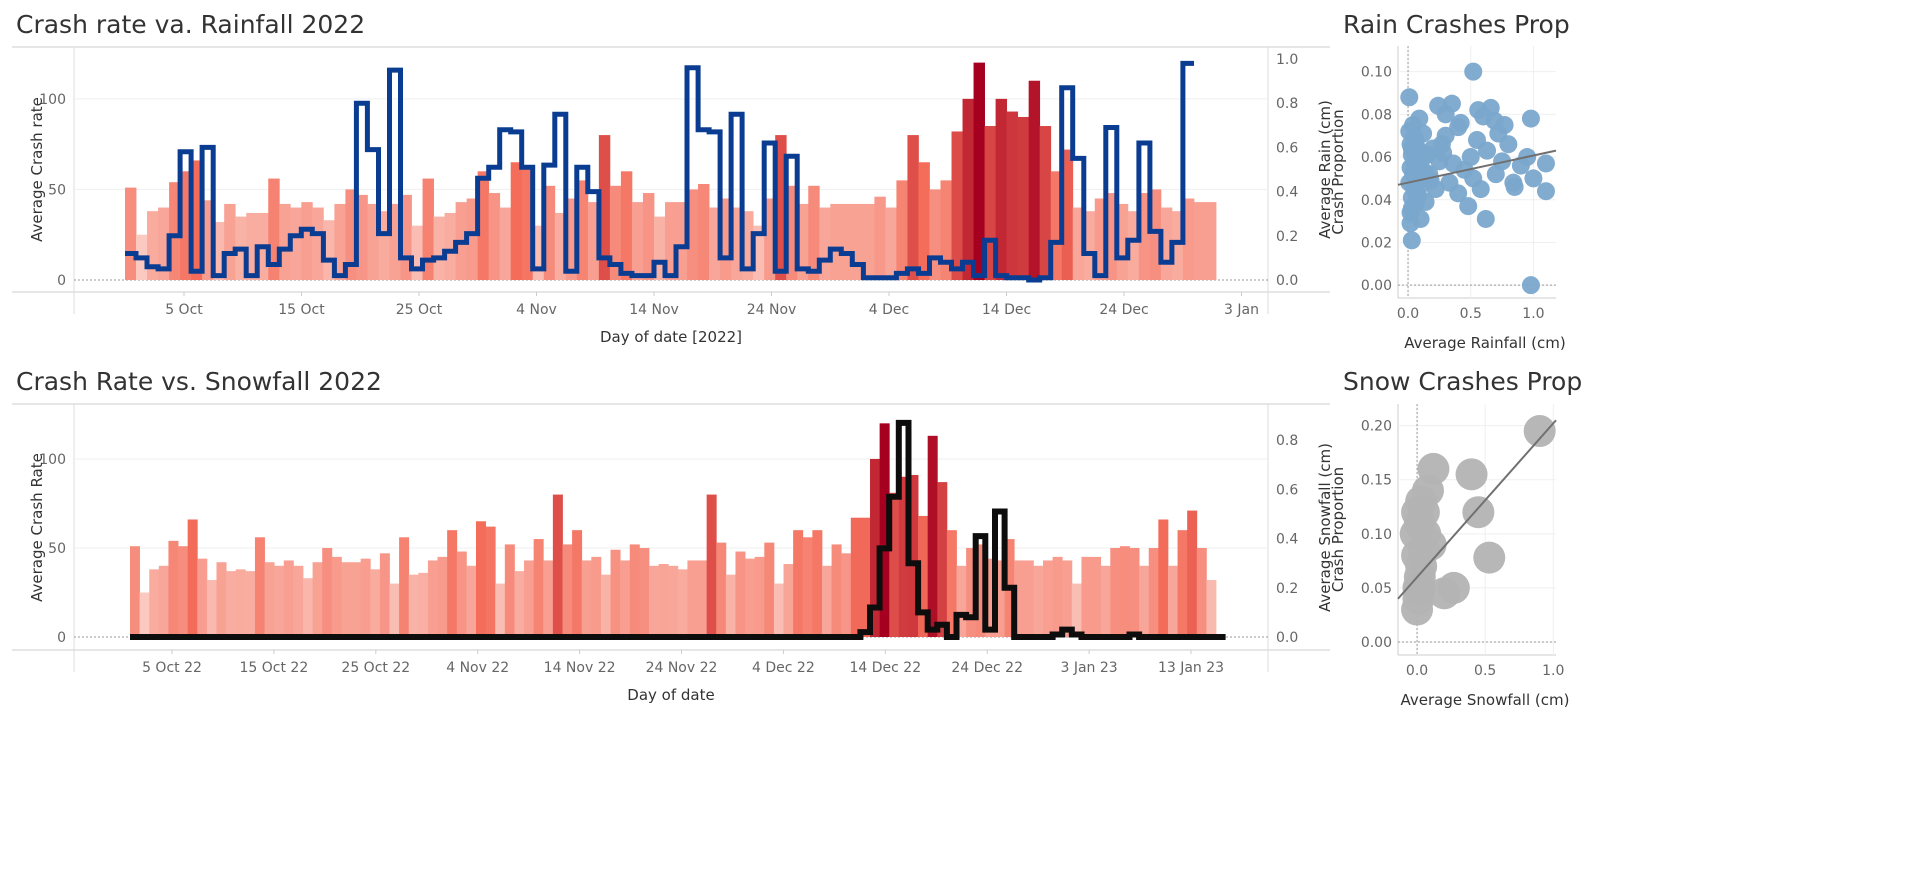 The image size is (1920, 885). I want to click on snow_timeseries-y2-tick-label: 0.2, so click(1287, 589).